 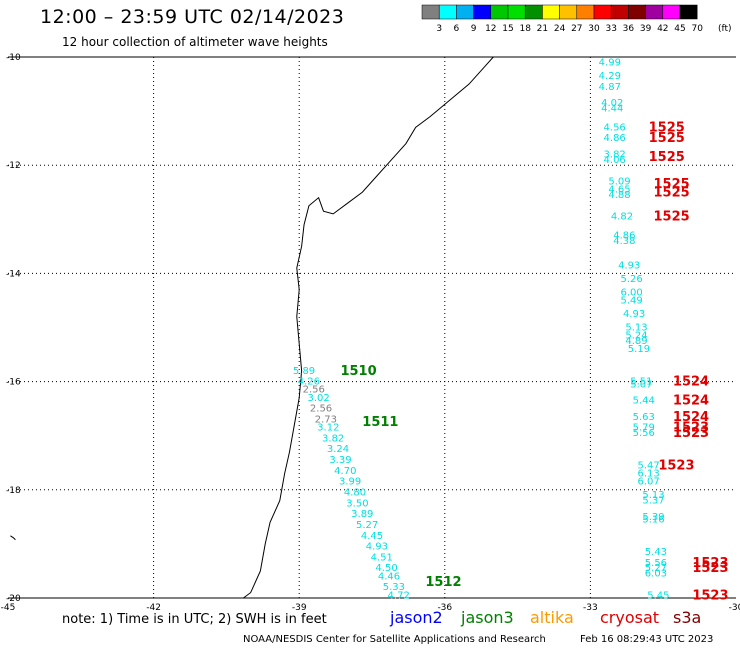 I want to click on wave-height-value: 4.99, so click(x=610, y=62).